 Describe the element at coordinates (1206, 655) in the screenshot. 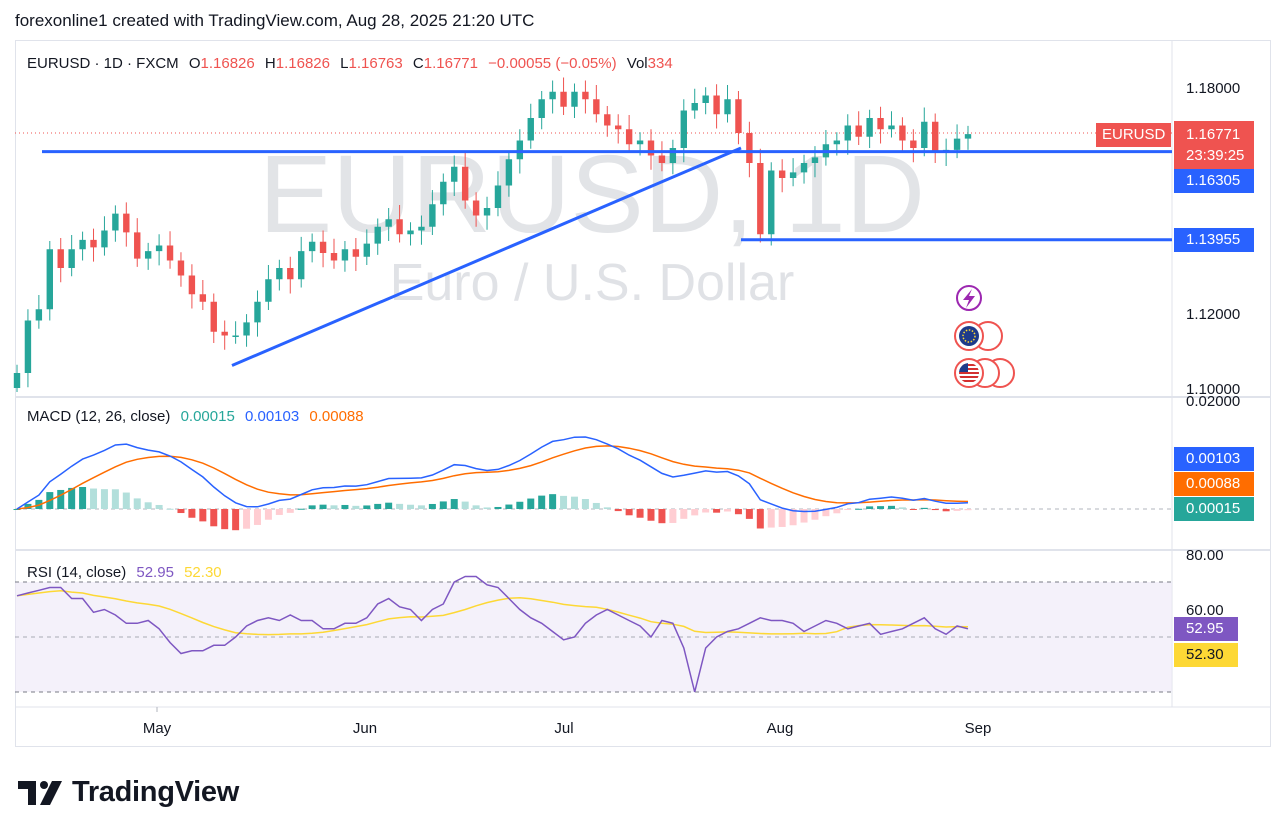

I see `rsi-ma-tag: 52.30` at that location.